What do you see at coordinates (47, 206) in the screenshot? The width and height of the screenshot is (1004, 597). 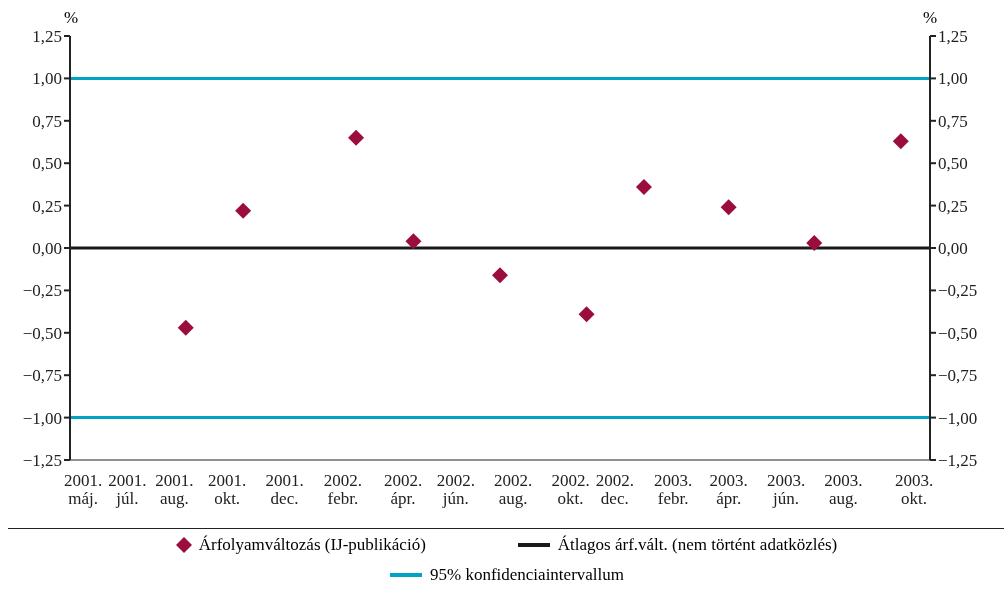 I see `y-tick-label: 0,25` at bounding box center [47, 206].